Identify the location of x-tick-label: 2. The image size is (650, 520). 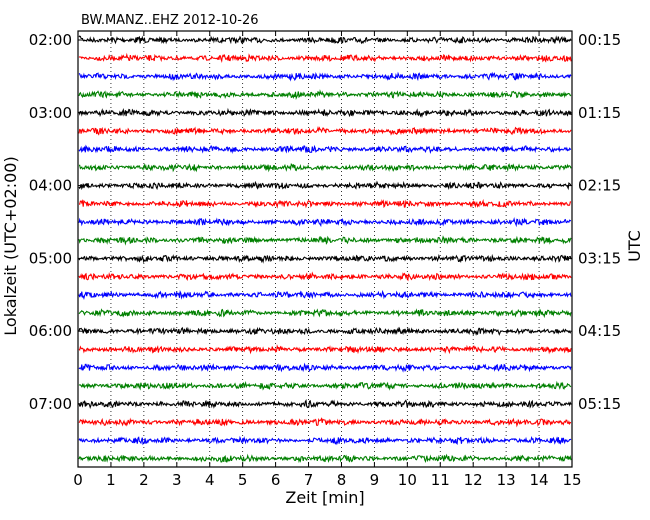
(144, 480).